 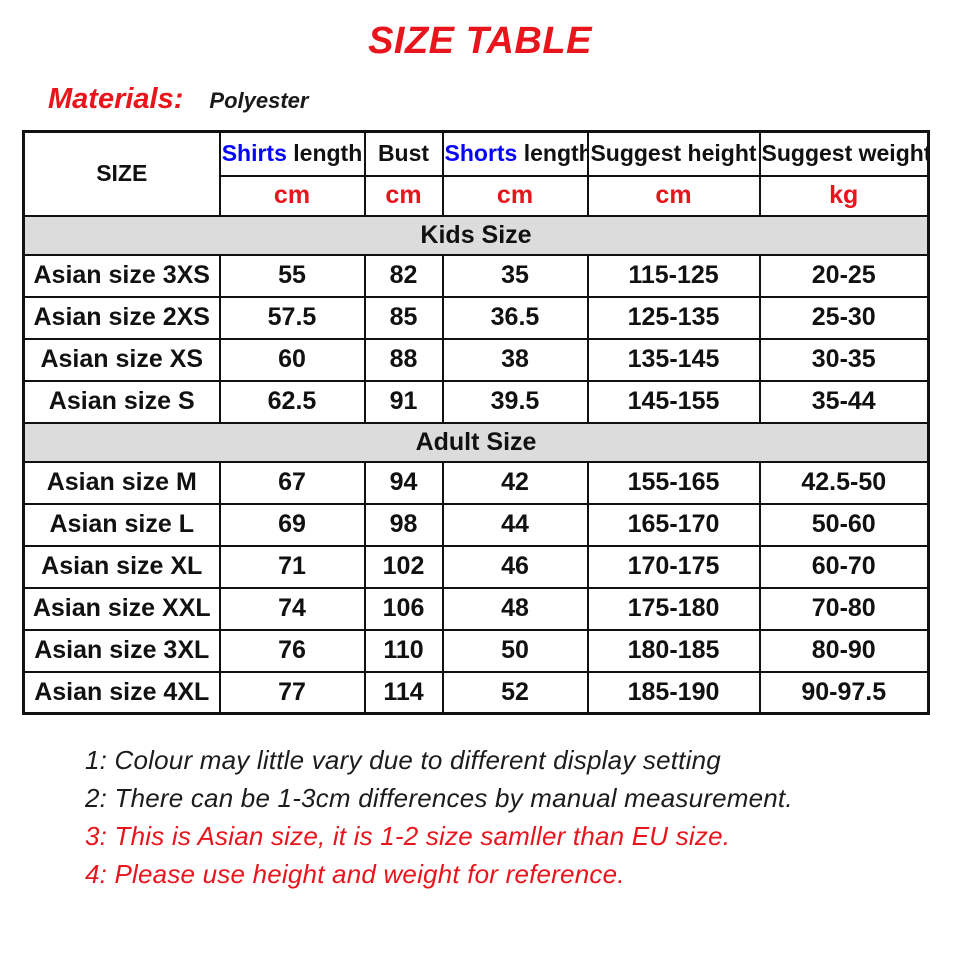 What do you see at coordinates (673, 275) in the screenshot?
I see `suggest-height-cell: 115-125` at bounding box center [673, 275].